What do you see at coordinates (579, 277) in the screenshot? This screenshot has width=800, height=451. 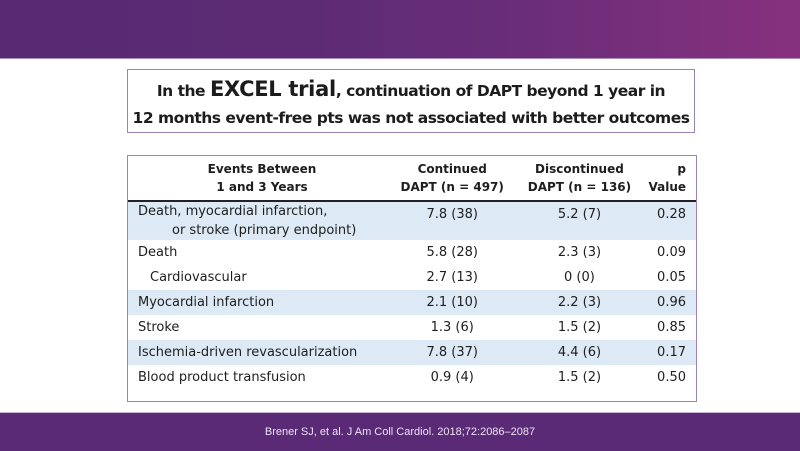 I see `discontinued-cell: 0 (0)` at bounding box center [579, 277].